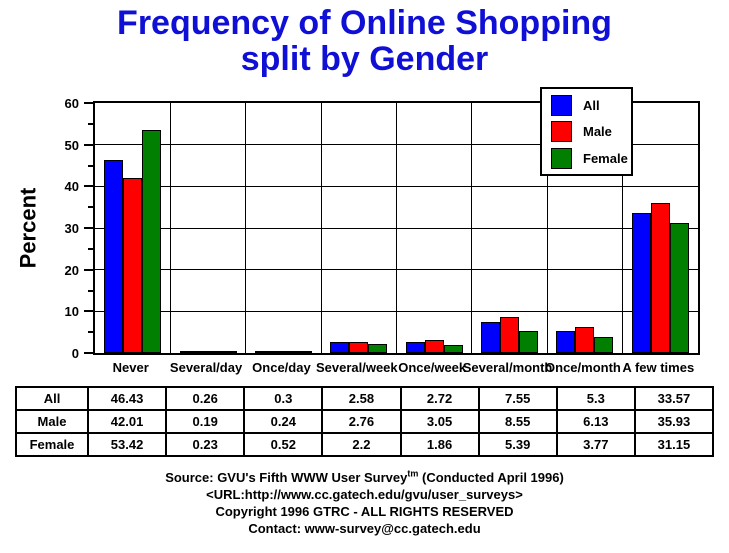  What do you see at coordinates (205, 398) in the screenshot?
I see `table-cell: 0.26` at bounding box center [205, 398].